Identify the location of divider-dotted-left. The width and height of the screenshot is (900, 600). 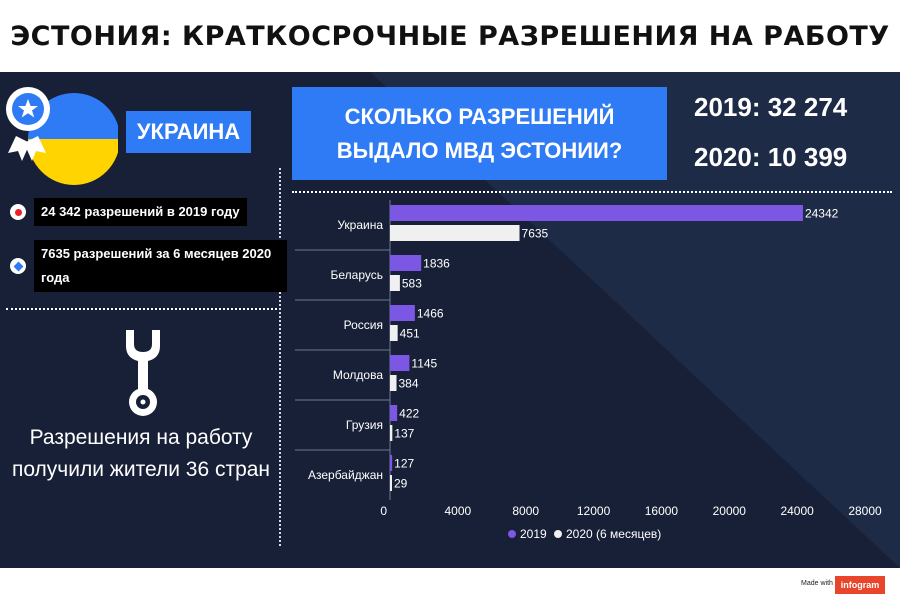
(141, 309).